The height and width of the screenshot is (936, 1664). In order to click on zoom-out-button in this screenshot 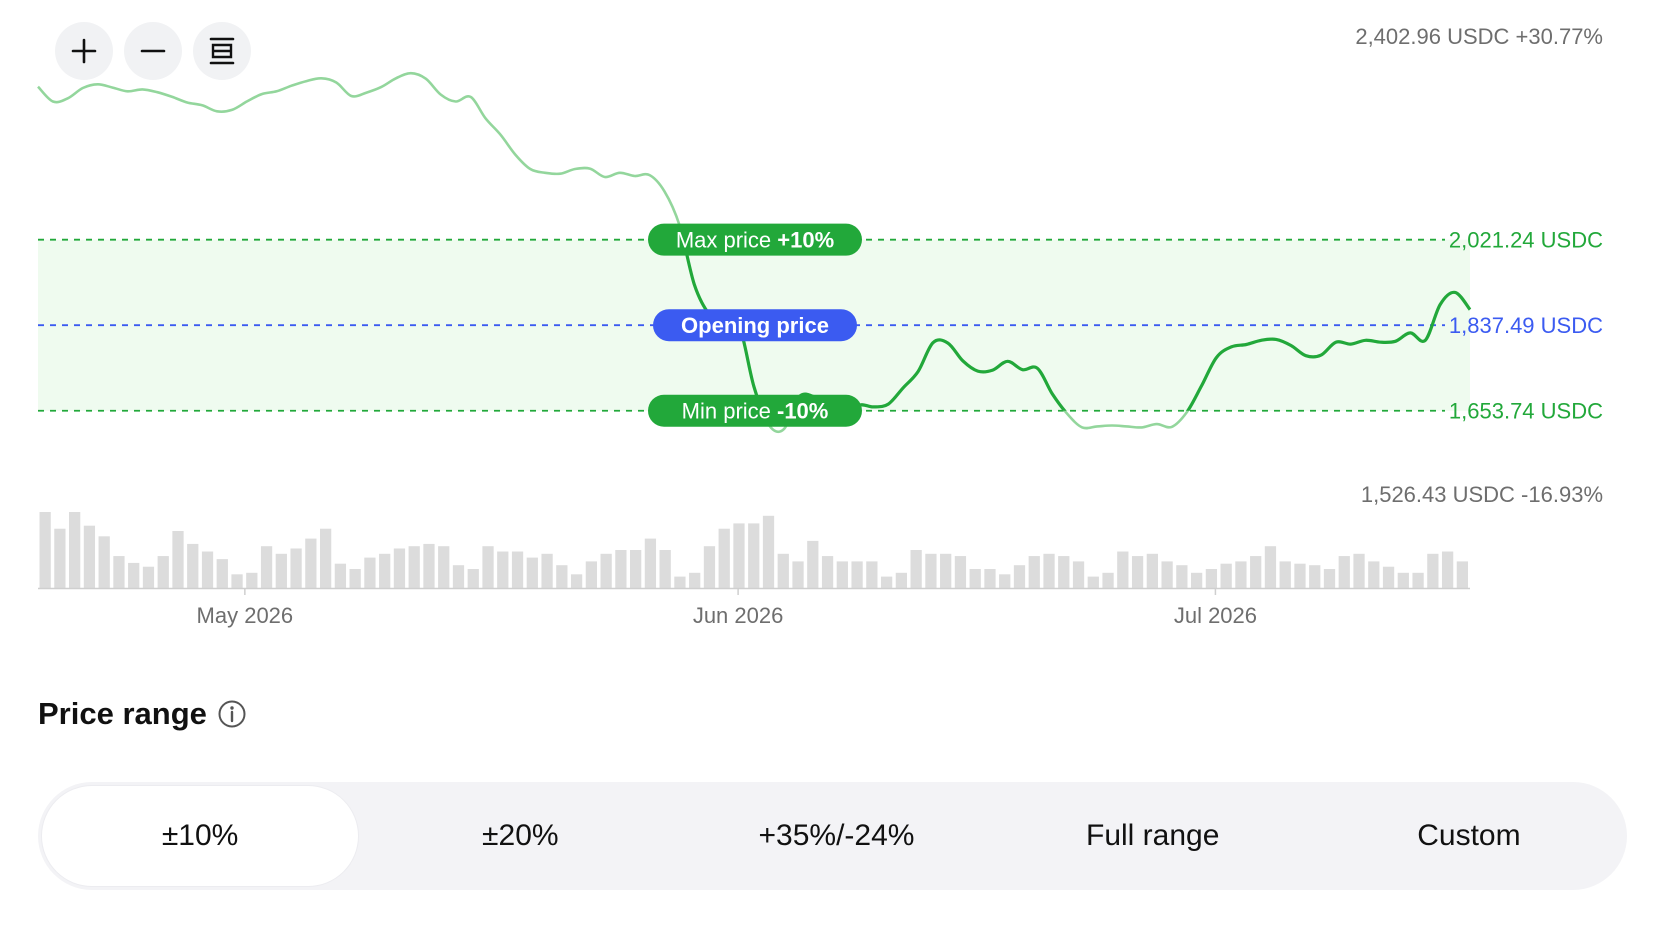, I will do `click(153, 51)`.